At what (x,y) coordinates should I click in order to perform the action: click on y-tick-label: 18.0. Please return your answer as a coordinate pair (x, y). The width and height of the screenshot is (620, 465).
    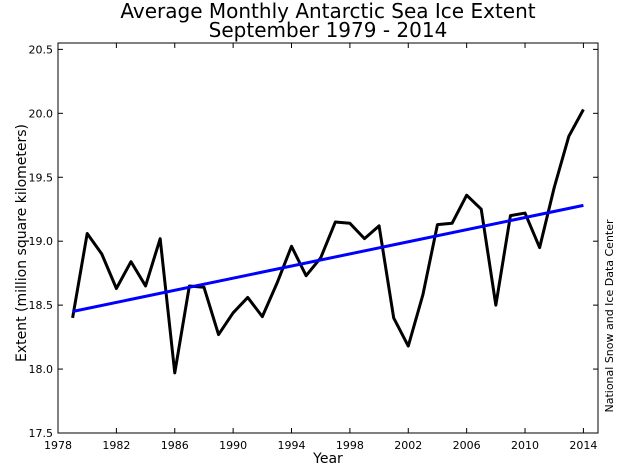
    Looking at the image, I should click on (41, 369).